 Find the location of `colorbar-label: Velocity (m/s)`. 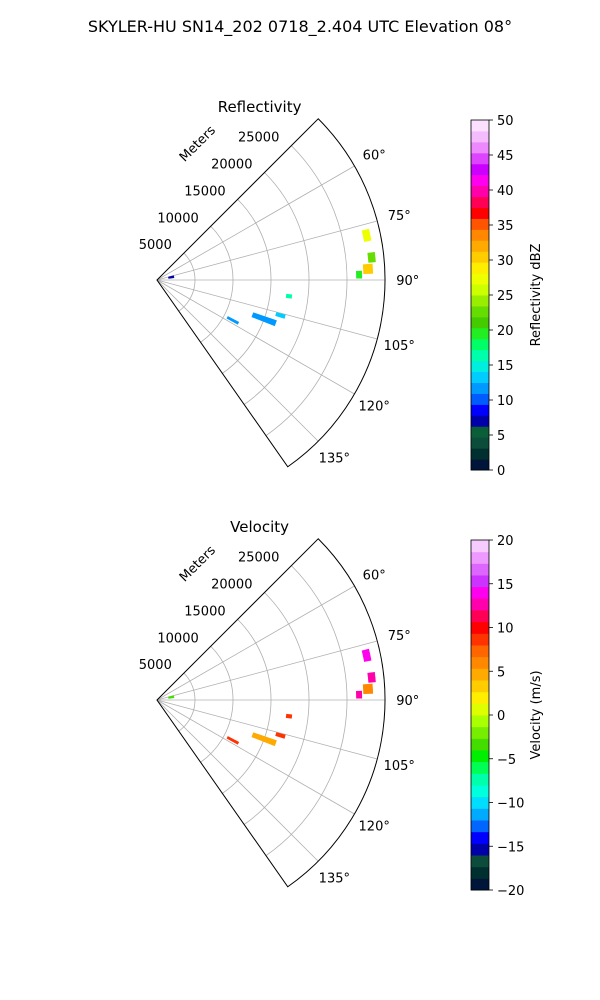

colorbar-label: Velocity (m/s) is located at coordinates (536, 714).